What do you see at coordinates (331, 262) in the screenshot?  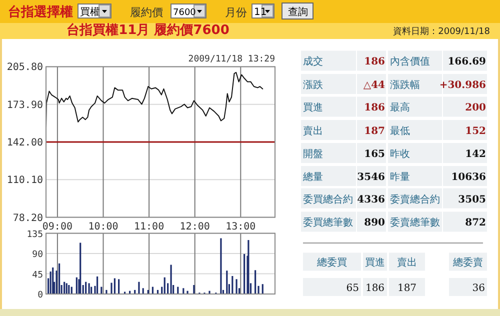 I see `text: 總委買` at bounding box center [331, 262].